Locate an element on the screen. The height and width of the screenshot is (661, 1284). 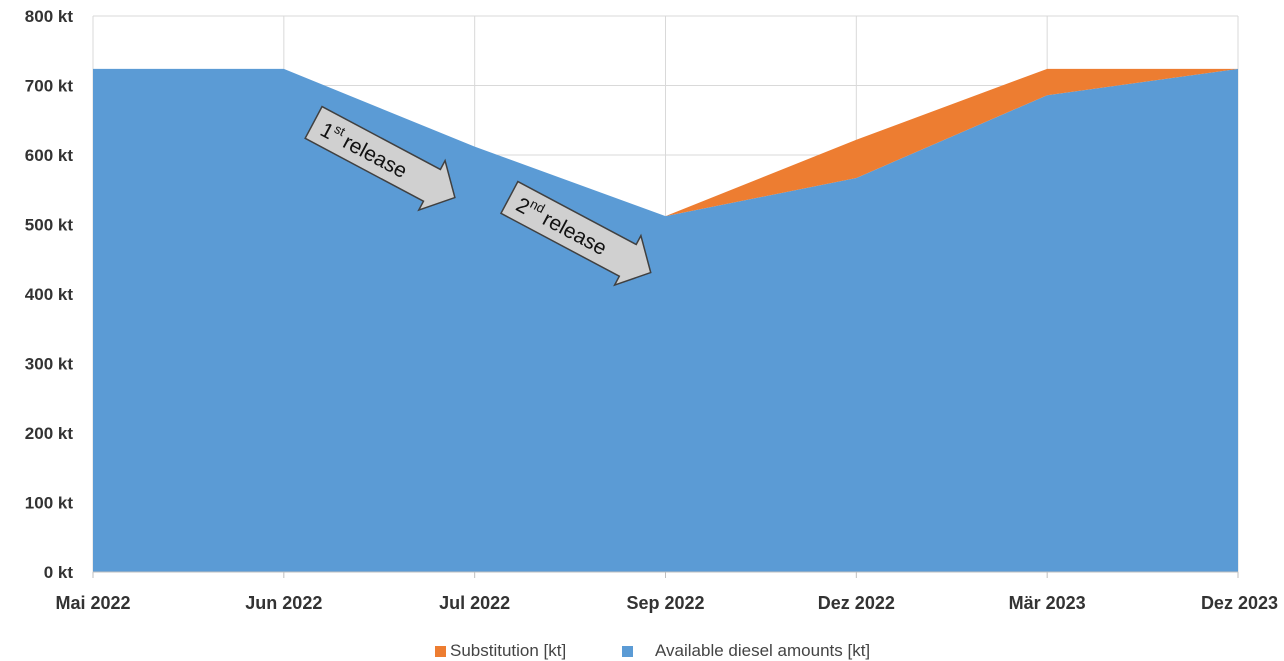
legend-item-available-diesel-amounts-kt: Available diesel amounts [kt] is located at coordinates (746, 650).